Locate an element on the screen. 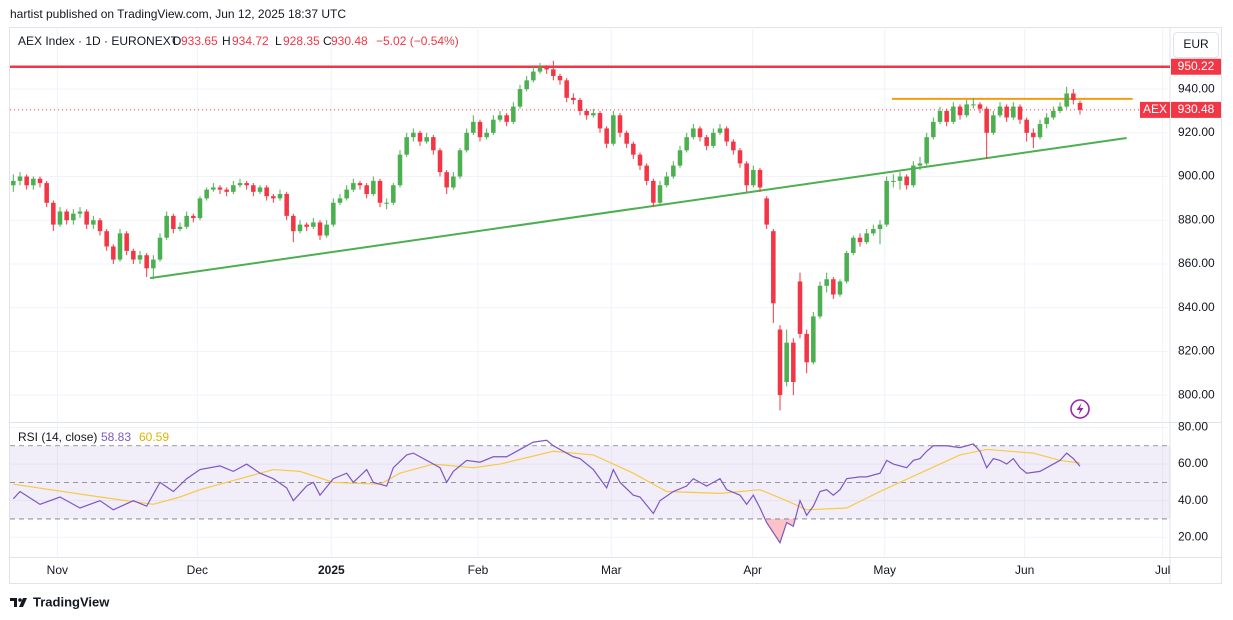 The height and width of the screenshot is (620, 1233). ohlc-value: 930.48 is located at coordinates (349, 41).